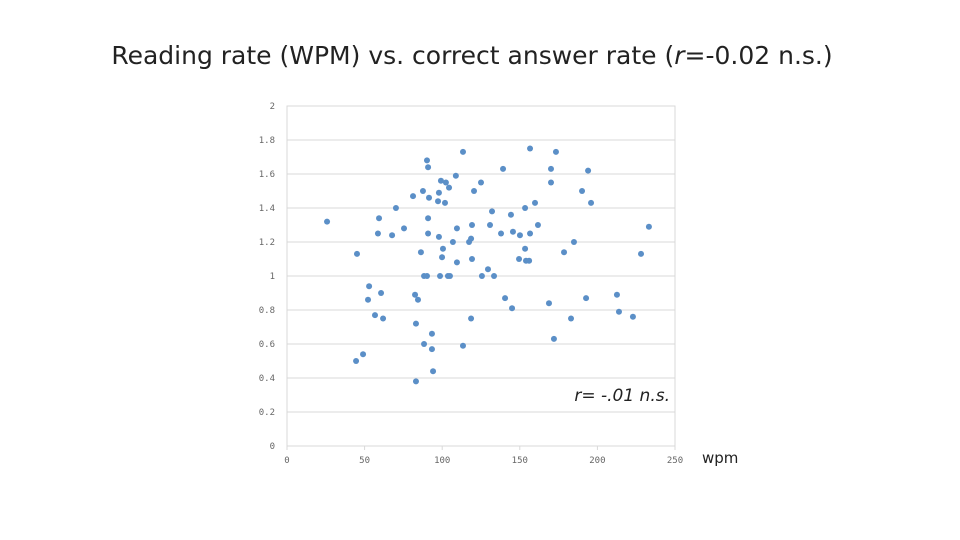 This screenshot has width=960, height=540. What do you see at coordinates (286, 461) in the screenshot?
I see `x-tick-label: 0` at bounding box center [286, 461].